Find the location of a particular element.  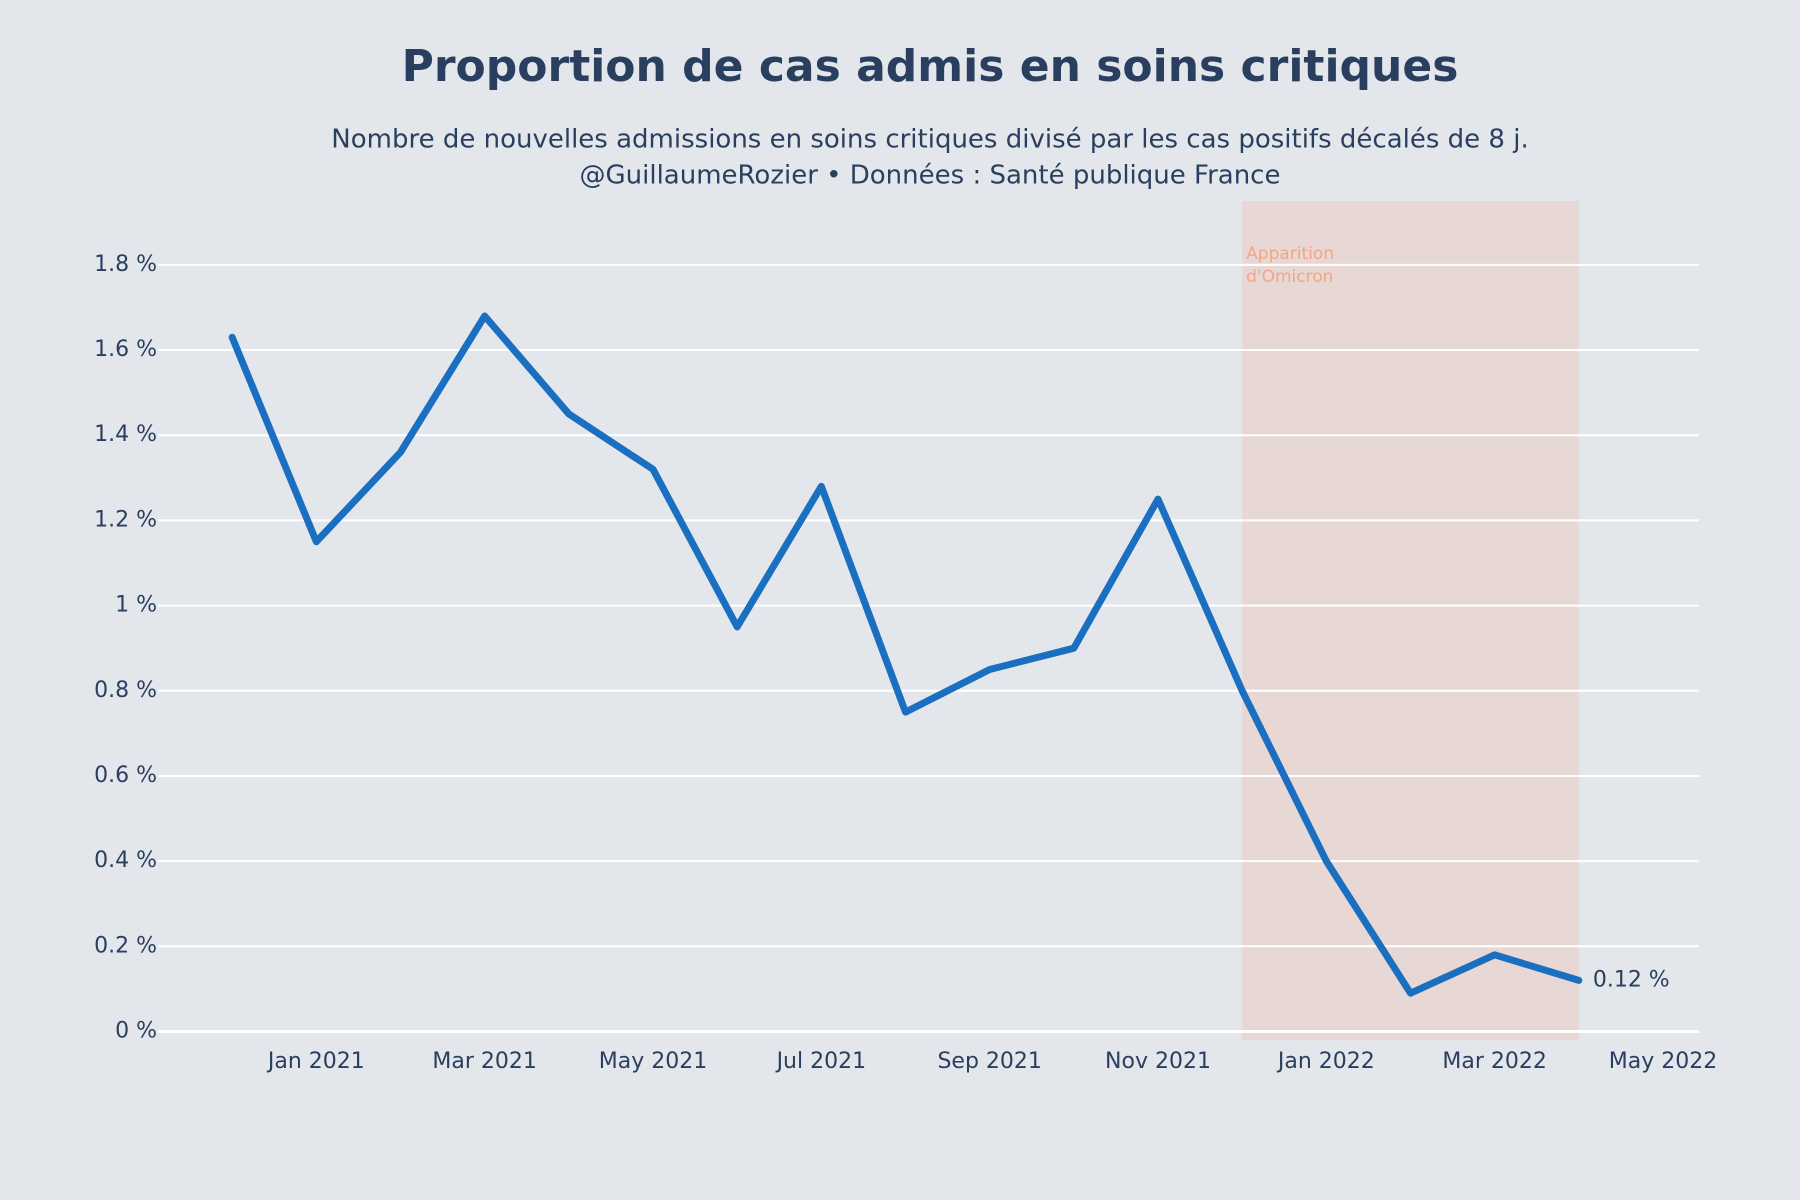

x-tick-label: May 2021 is located at coordinates (653, 1061).